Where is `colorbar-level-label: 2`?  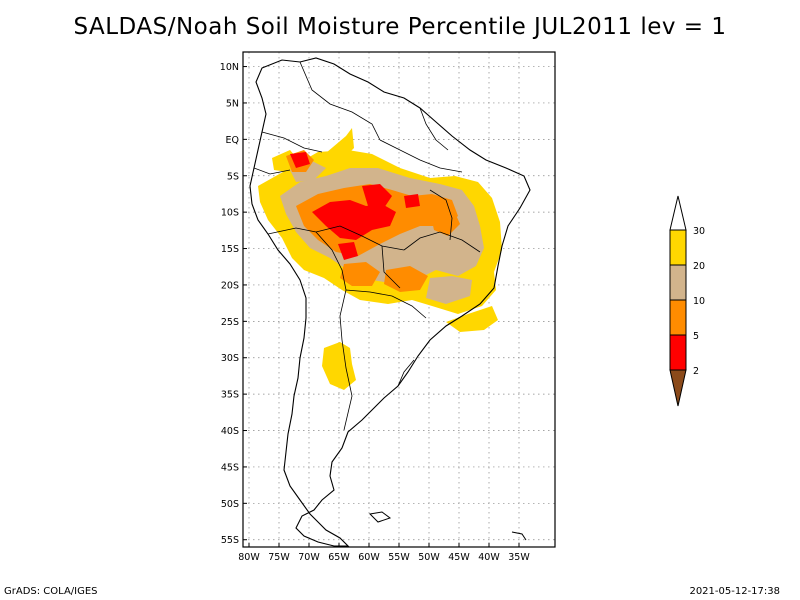 colorbar-level-label: 2 is located at coordinates (696, 371).